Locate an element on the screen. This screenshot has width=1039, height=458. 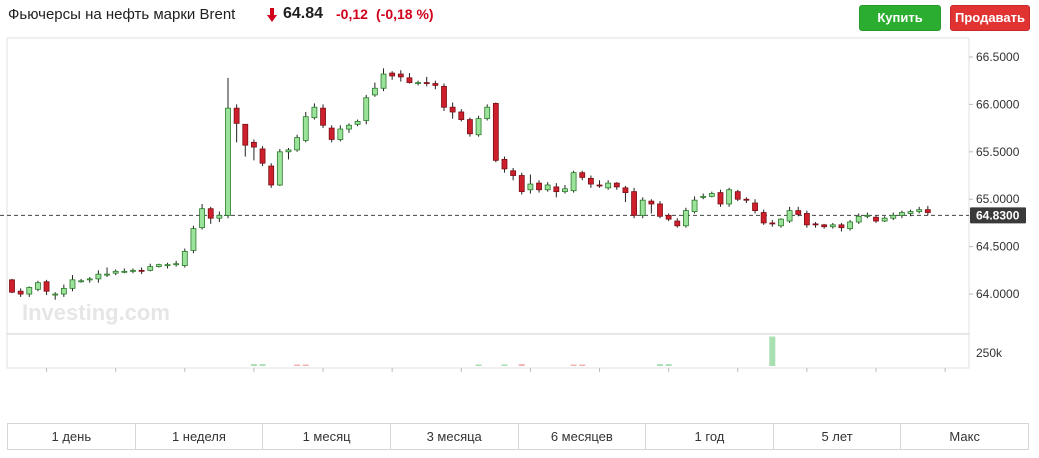
y-tick-label: 64.5000 is located at coordinates (998, 247).